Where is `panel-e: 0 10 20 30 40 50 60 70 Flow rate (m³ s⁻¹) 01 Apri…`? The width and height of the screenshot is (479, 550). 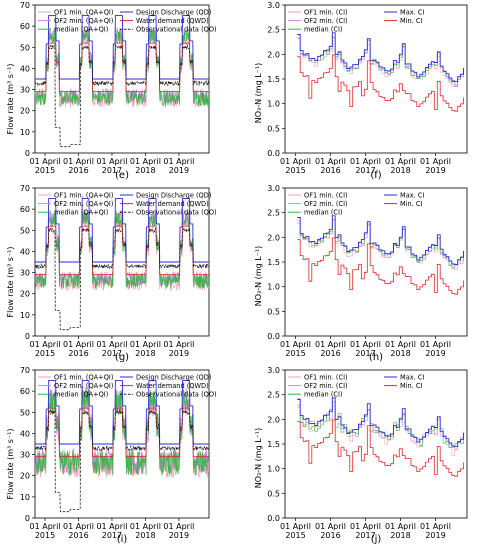 panel-e: 0 10 20 30 40 50 60 70 Flow rate (m³ s⁻¹) 01 Apri… is located at coordinates (111, 91).